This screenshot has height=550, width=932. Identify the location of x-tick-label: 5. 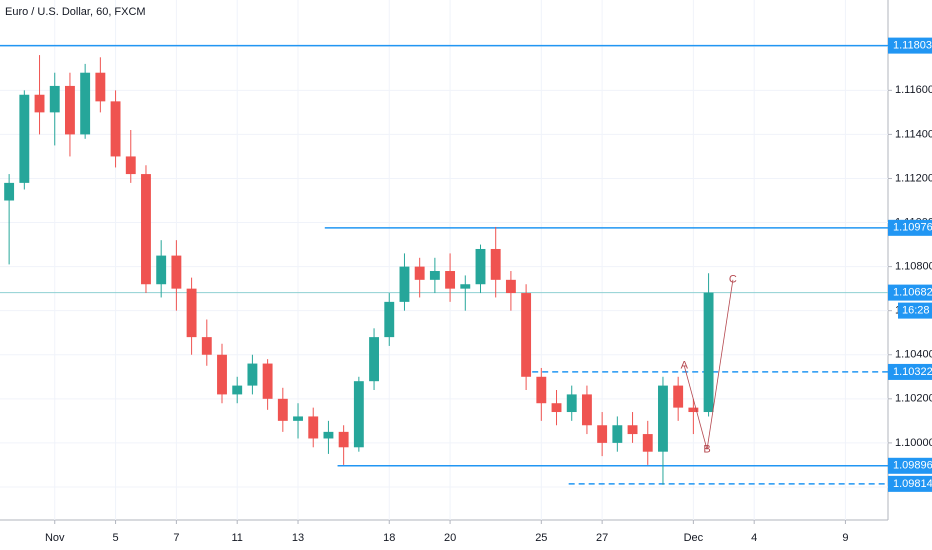
(115, 538).